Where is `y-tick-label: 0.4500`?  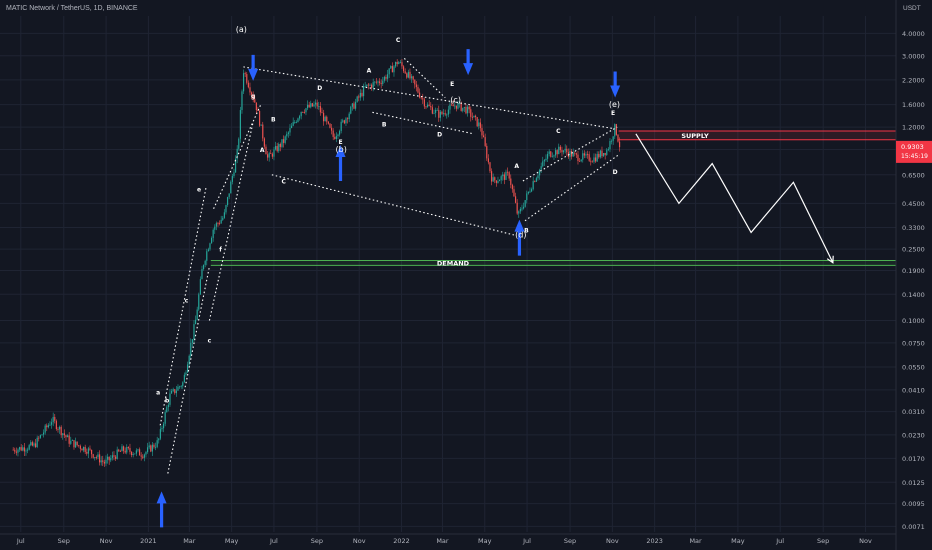 y-tick-label: 0.4500 is located at coordinates (913, 204).